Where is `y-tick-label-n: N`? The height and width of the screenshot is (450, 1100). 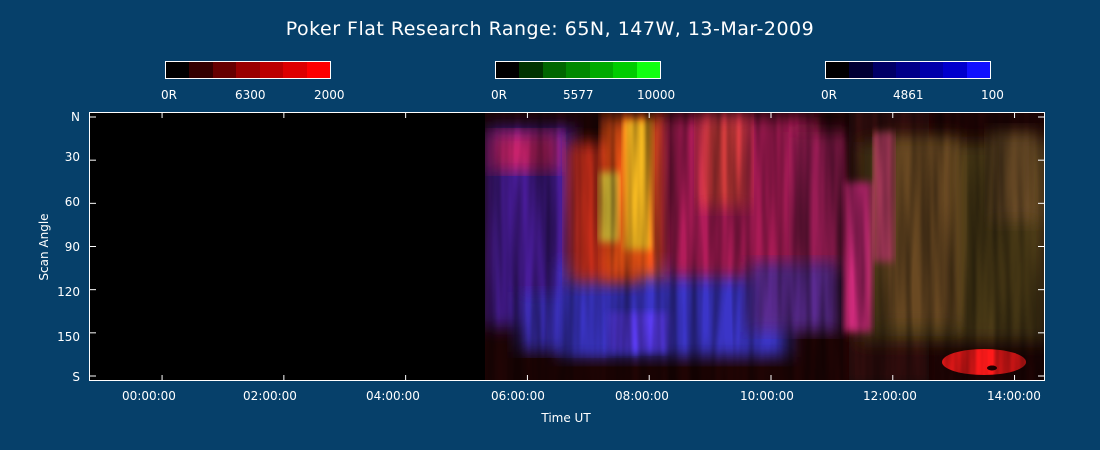
y-tick-label-n: N is located at coordinates (75, 117).